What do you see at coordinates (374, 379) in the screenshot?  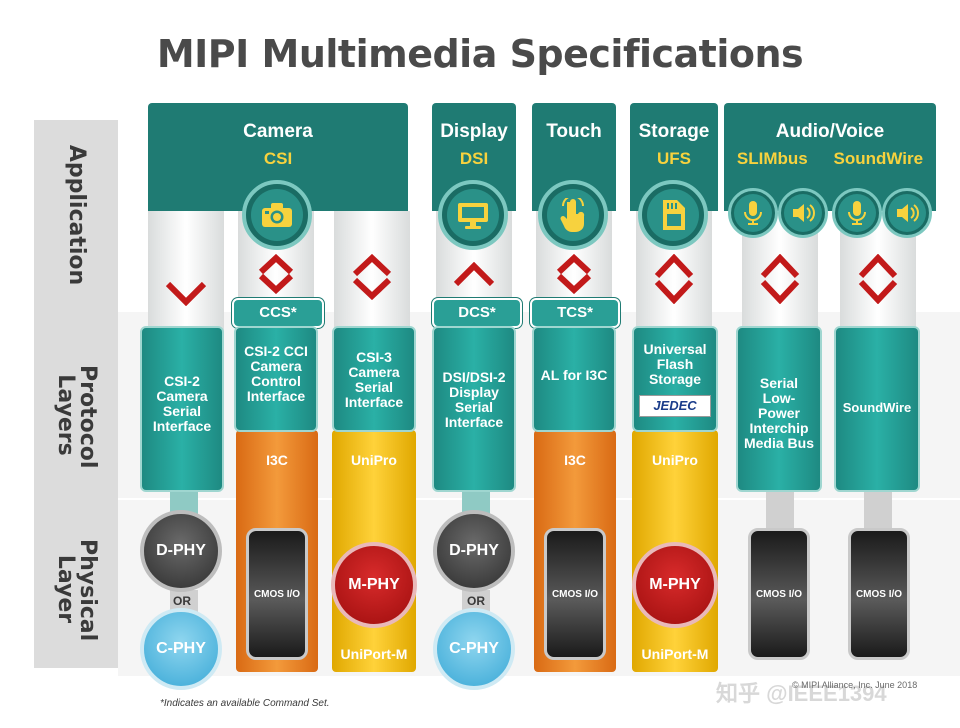 I see `csi3-protocol-box: CSI-3 Camera Serial Interface` at bounding box center [374, 379].